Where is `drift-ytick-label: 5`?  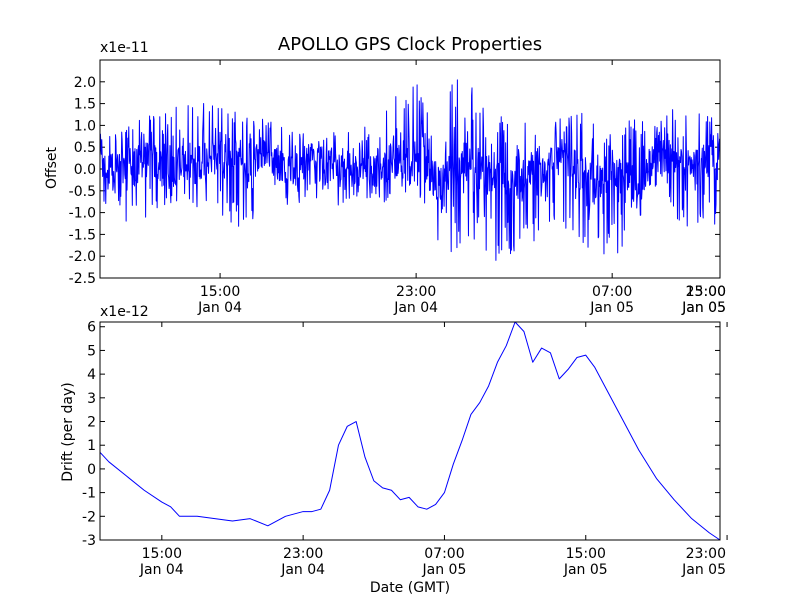
drift-ytick-label: 5 is located at coordinates (91, 351).